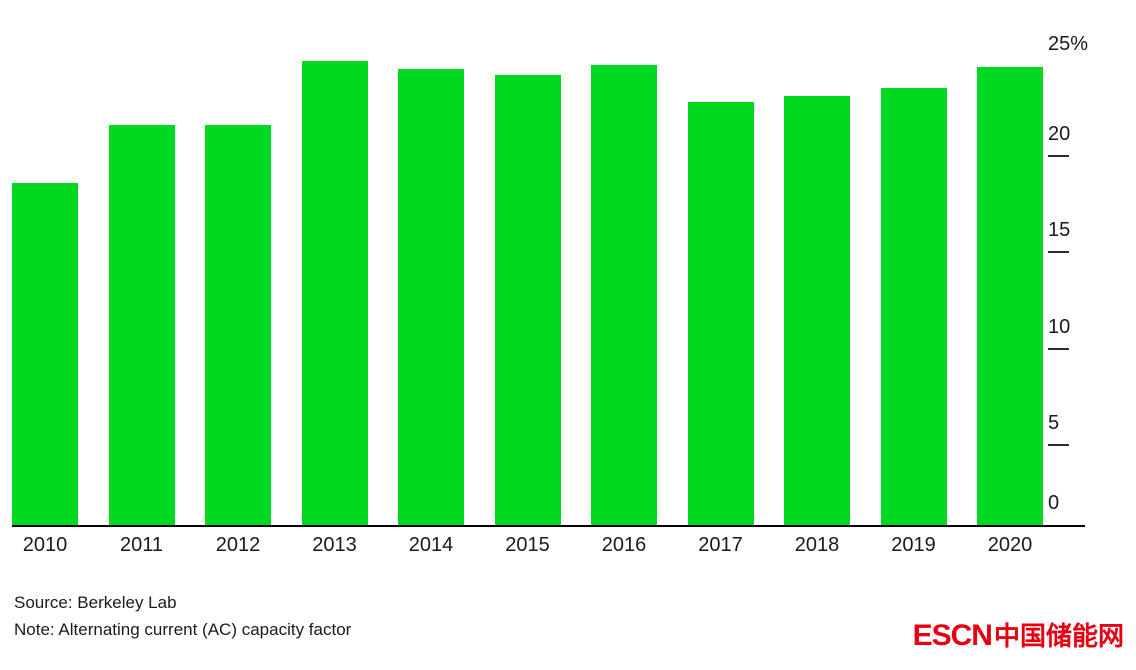 This screenshot has height=670, width=1136. What do you see at coordinates (1010, 545) in the screenshot?
I see `x-tick-label-2020: 2020` at bounding box center [1010, 545].